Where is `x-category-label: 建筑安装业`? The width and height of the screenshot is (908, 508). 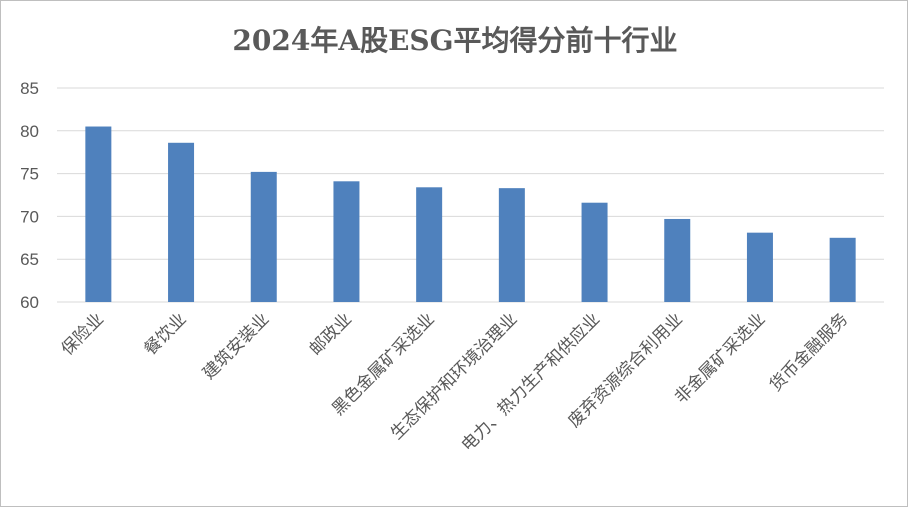 x-category-label: 建筑安装业 is located at coordinates (236, 346).